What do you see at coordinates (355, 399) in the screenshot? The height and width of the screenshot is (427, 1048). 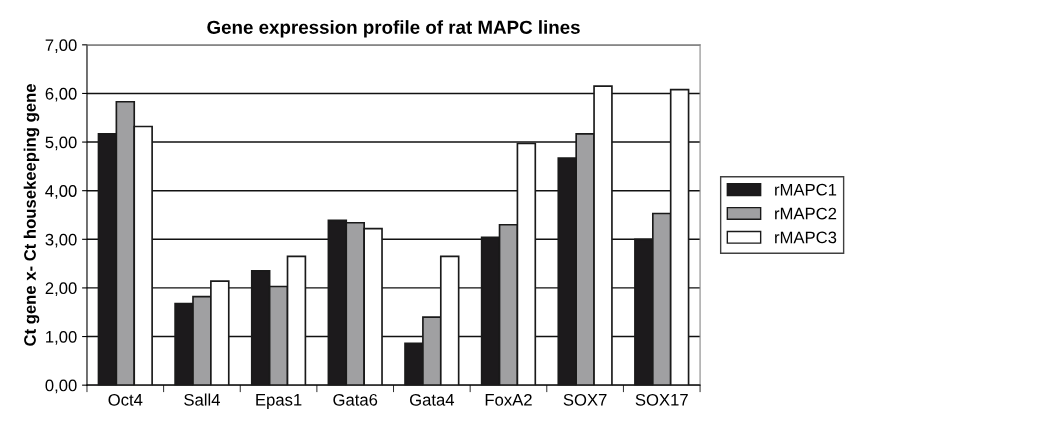 I see `x-tick-label: Gata6` at bounding box center [355, 399].